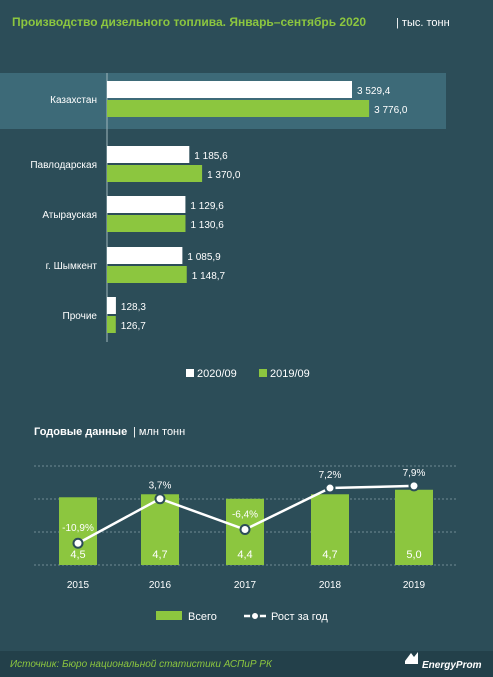 The height and width of the screenshot is (677, 493). What do you see at coordinates (374, 91) in the screenshot?
I see `bar-value-label: 3 529,4` at bounding box center [374, 91].